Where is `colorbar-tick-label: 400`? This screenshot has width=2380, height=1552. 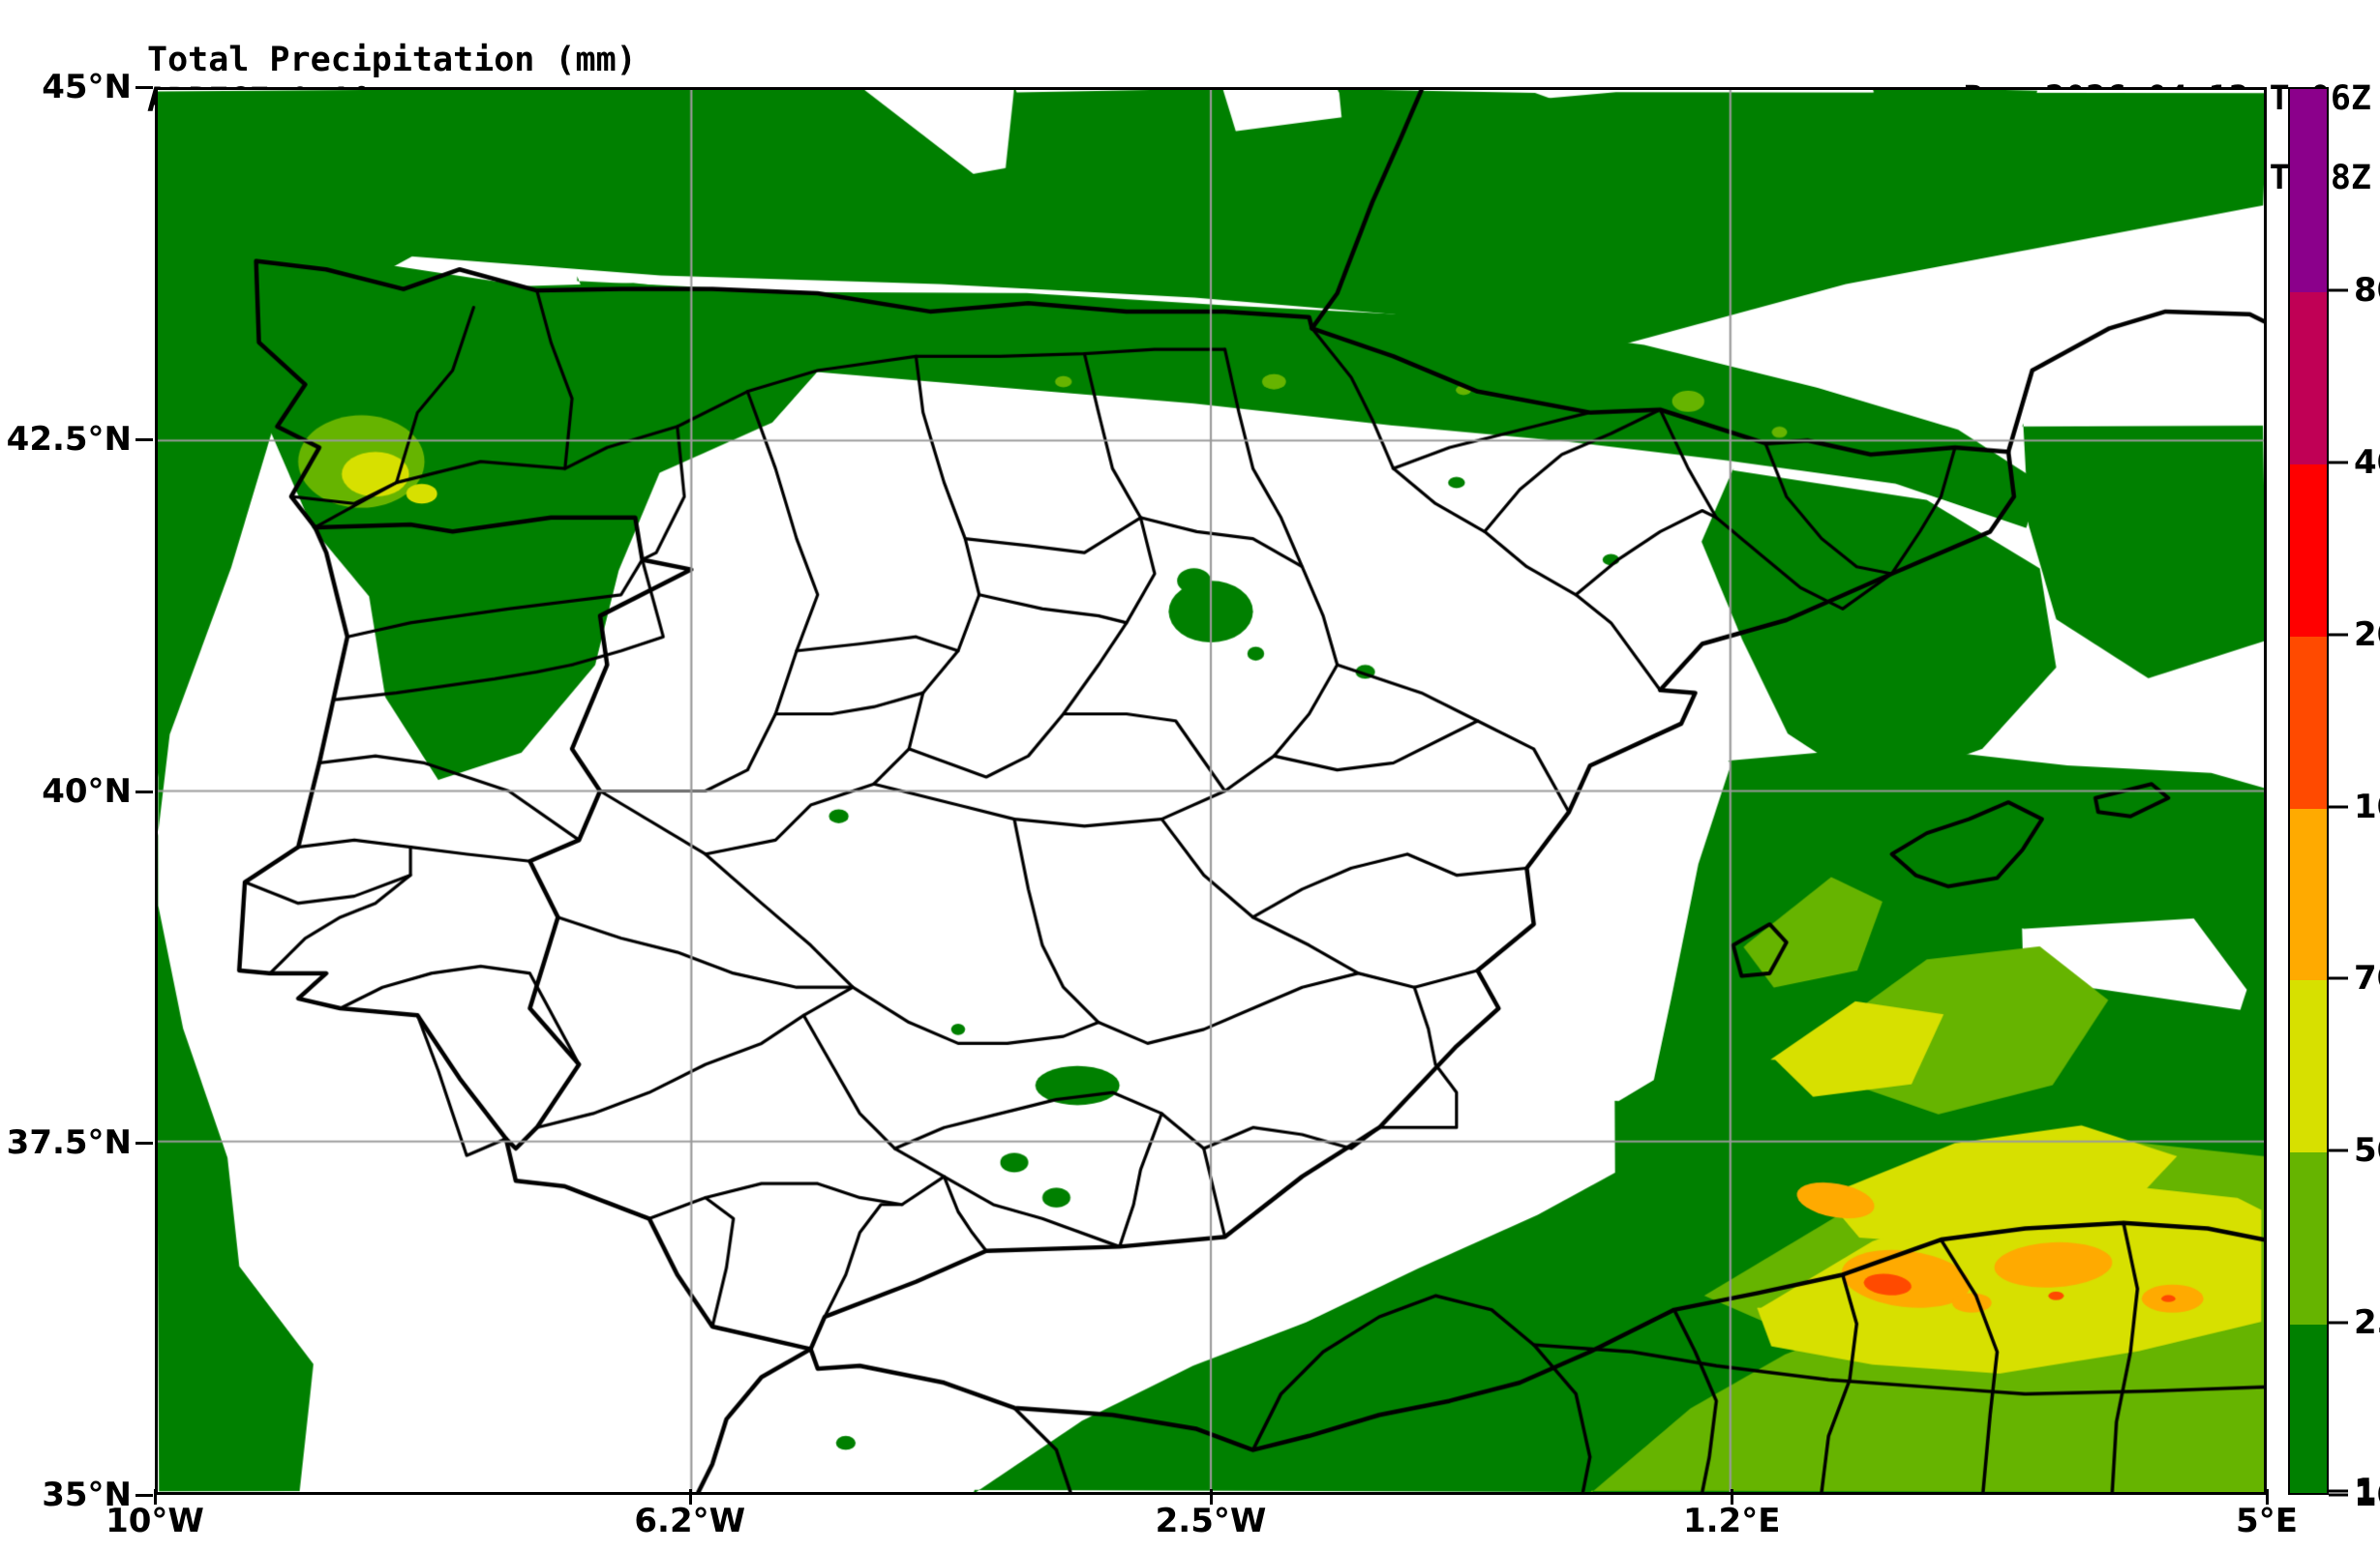 colorbar-tick-label: 400 is located at coordinates (2367, 462).